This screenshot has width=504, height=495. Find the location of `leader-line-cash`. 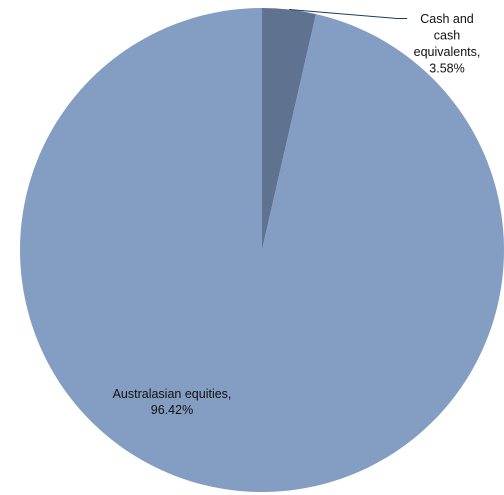

leader-line-cash is located at coordinates (348, 14).